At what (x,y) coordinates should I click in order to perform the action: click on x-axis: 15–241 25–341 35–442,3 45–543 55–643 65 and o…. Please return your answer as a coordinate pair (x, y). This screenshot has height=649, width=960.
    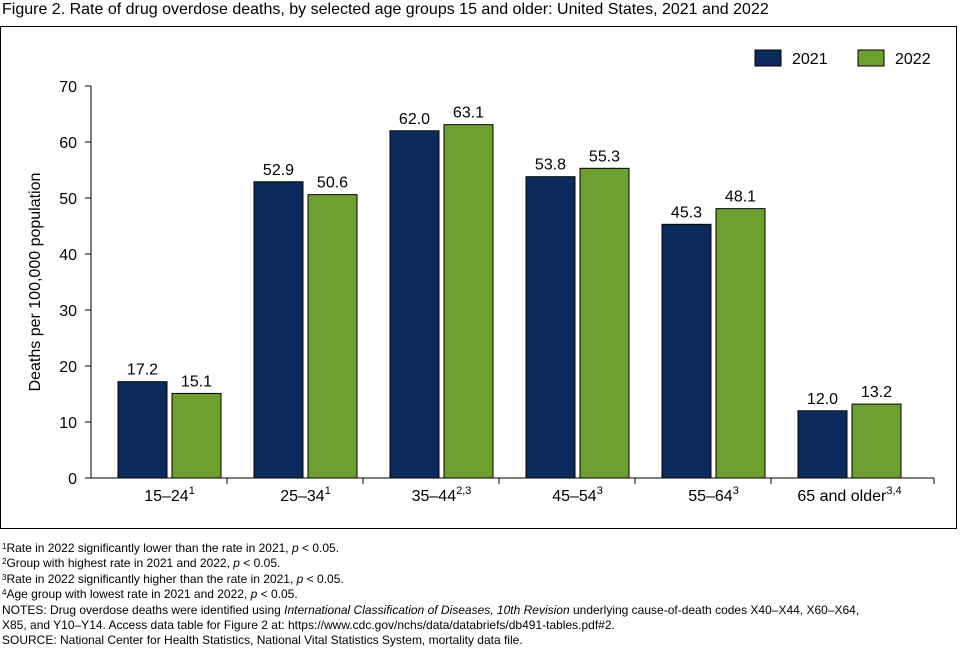
    Looking at the image, I should click on (513, 491).